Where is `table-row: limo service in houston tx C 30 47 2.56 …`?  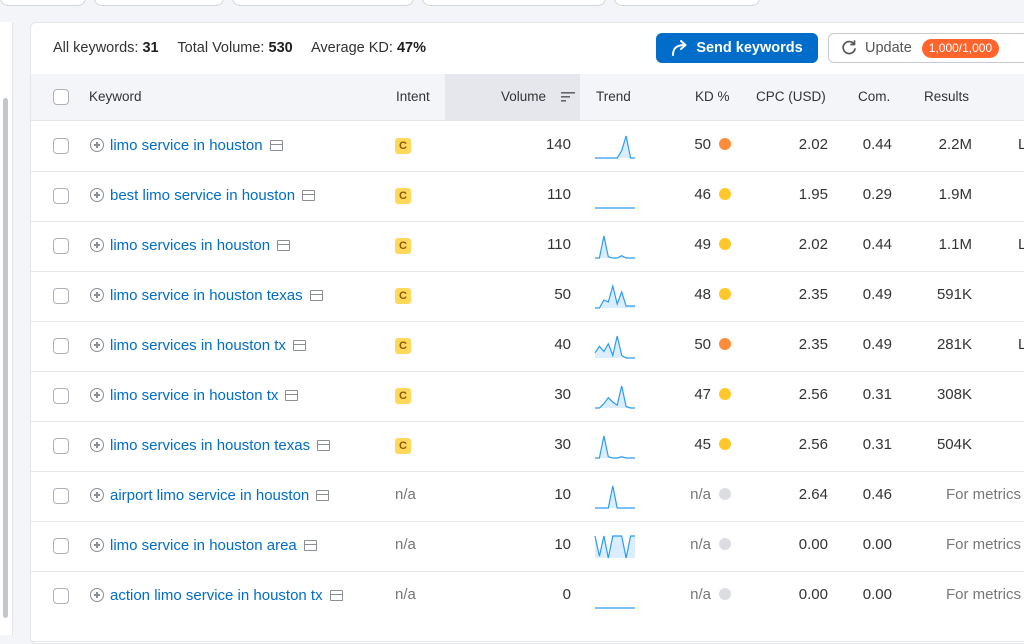
table-row: limo service in houston tx C 30 47 2.56 … is located at coordinates (527, 396).